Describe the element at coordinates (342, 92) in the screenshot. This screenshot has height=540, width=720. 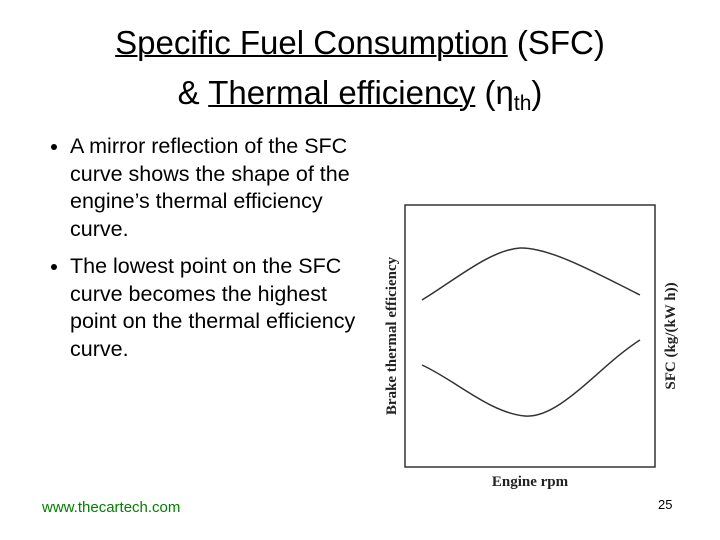
I see `title-term: Thermal efficiency` at that location.